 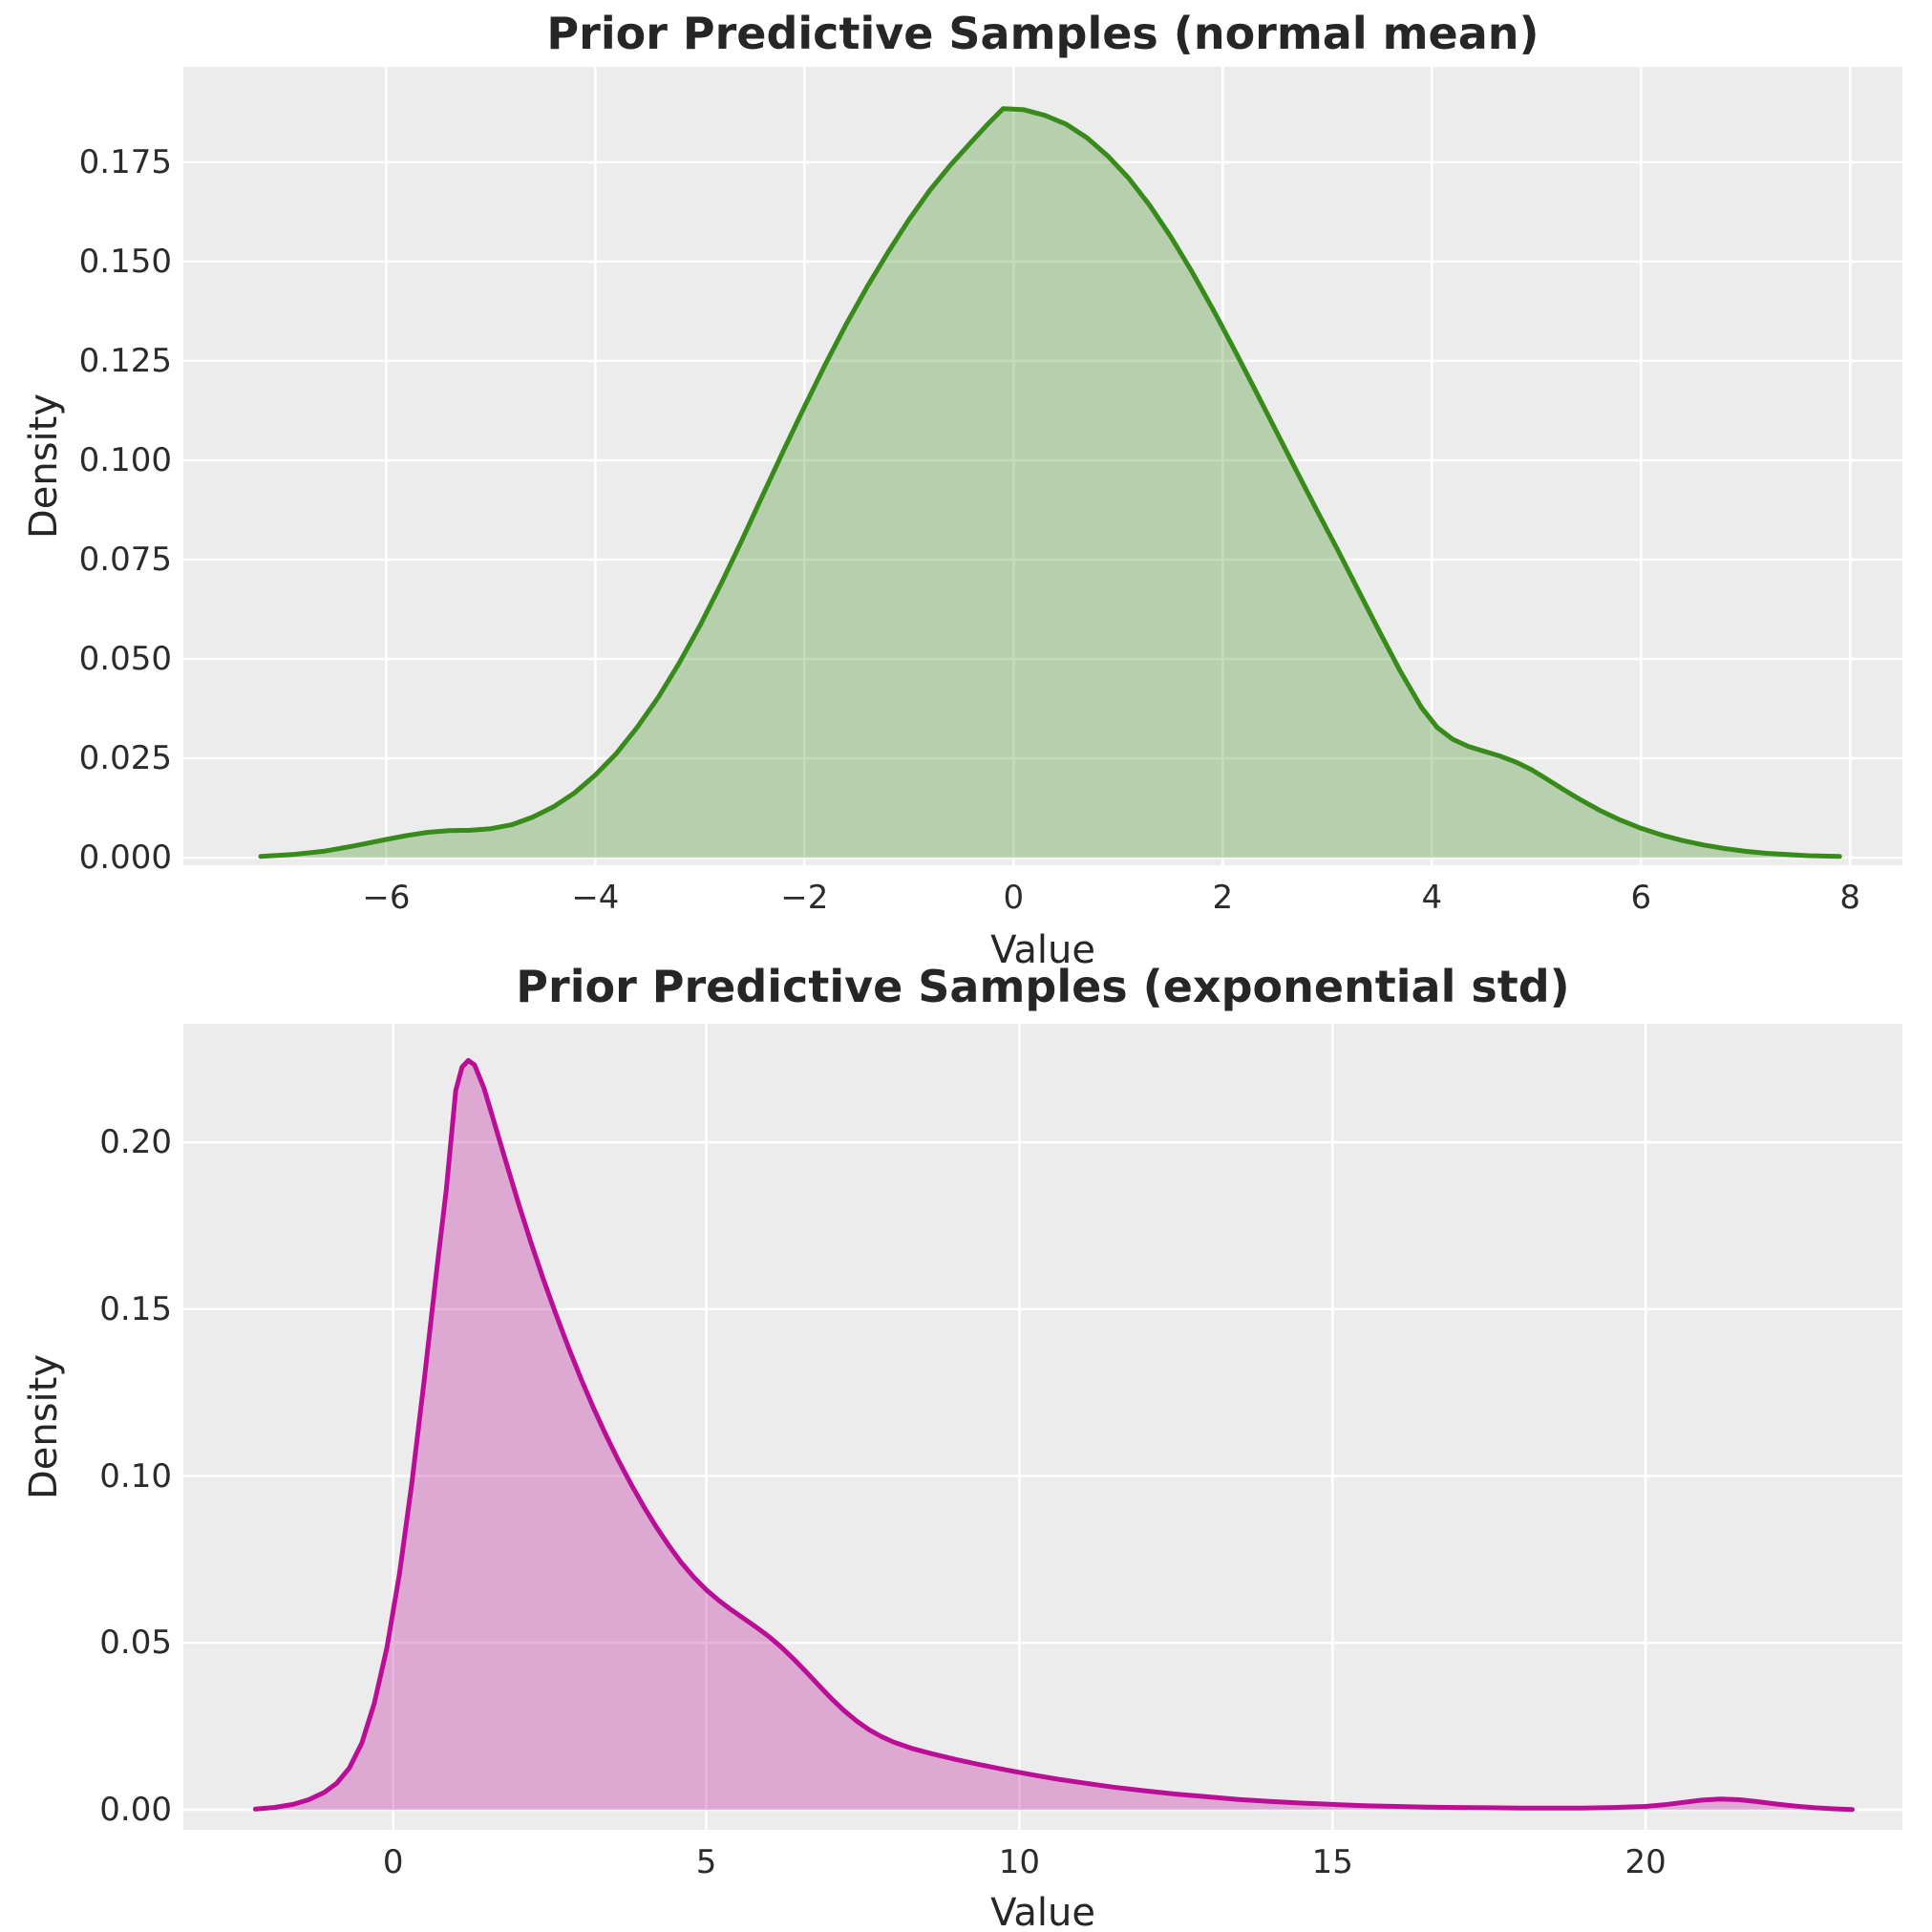 I want to click on y-tick-label: 0.025, so click(x=125, y=758).